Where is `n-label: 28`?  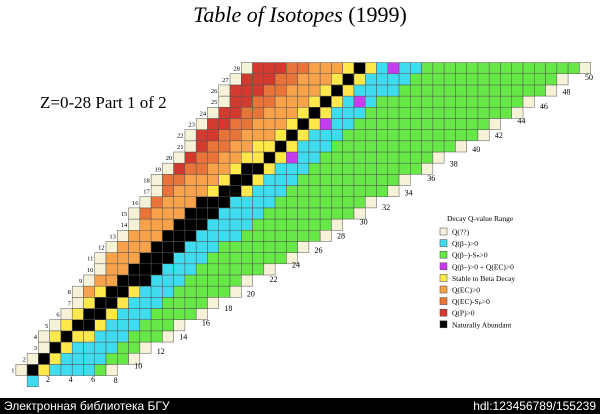
n-label: 28 is located at coordinates (341, 236).